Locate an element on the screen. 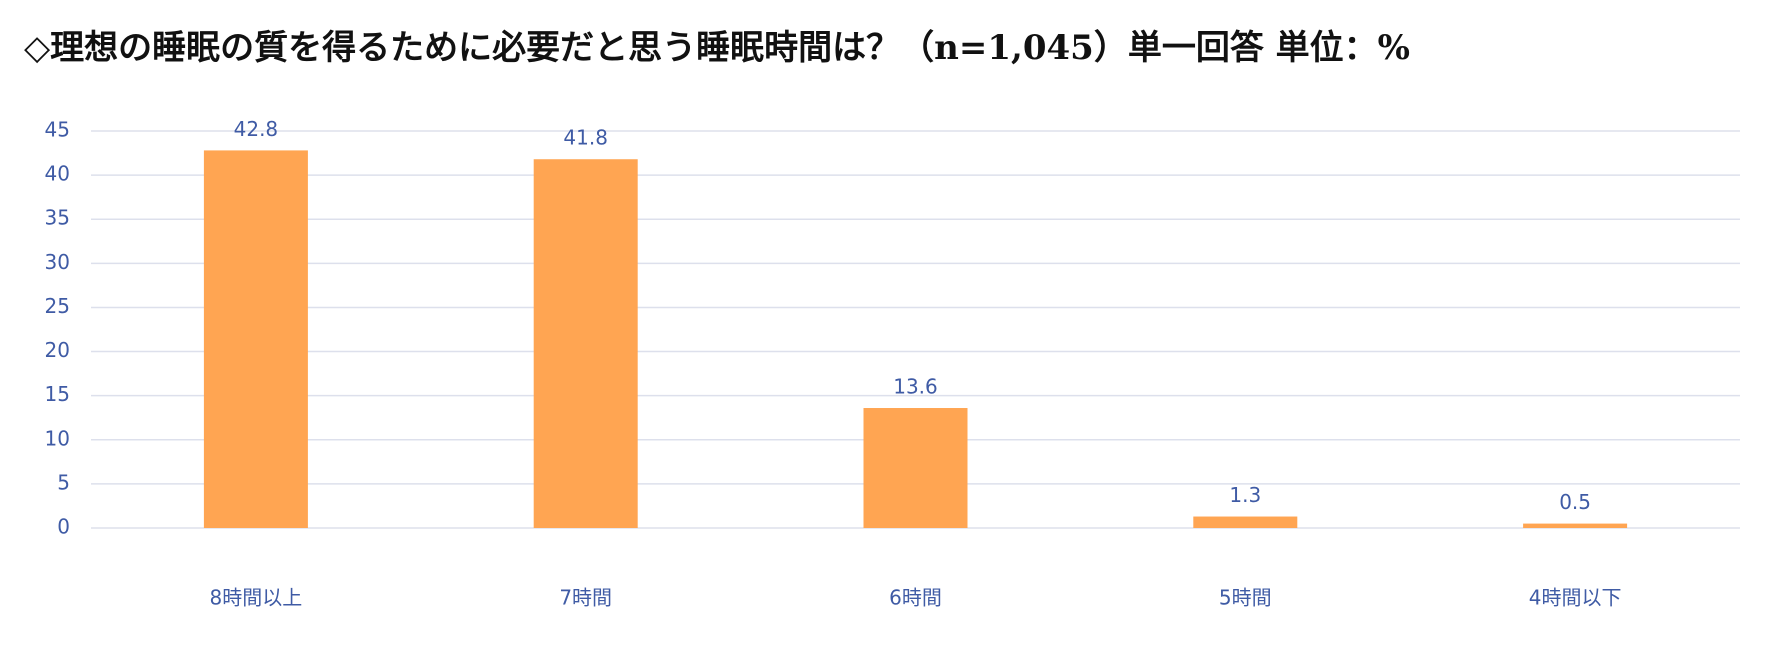 Image resolution: width=1773 pixels, height=645 pixels. y-tick-label: 0 is located at coordinates (63, 527).